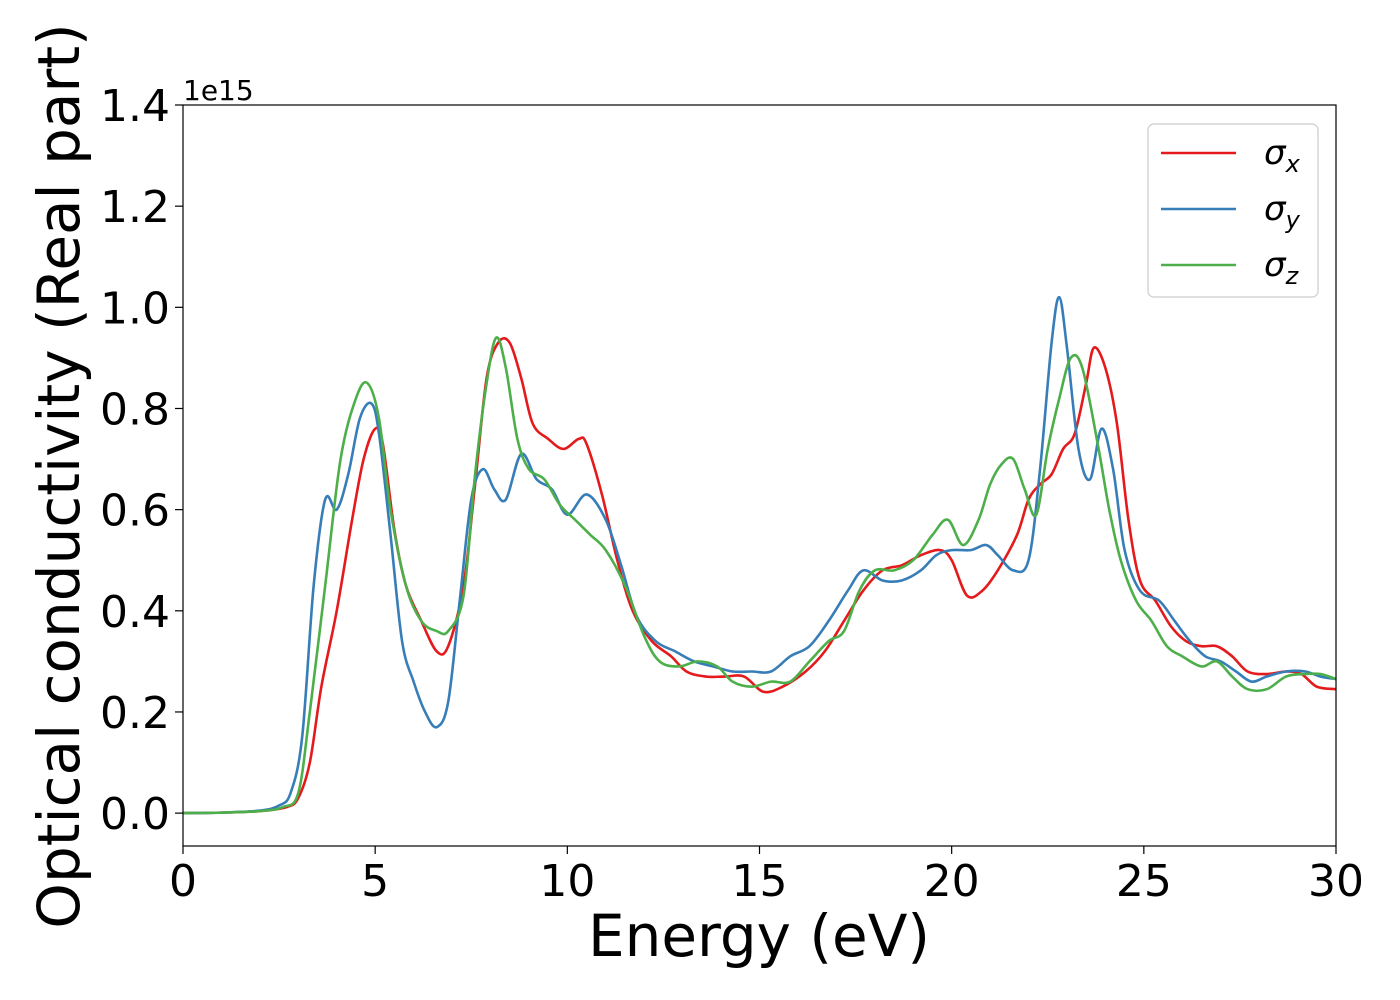  I want to click on legend-label-sigma-y: σy, so click(1282, 211).